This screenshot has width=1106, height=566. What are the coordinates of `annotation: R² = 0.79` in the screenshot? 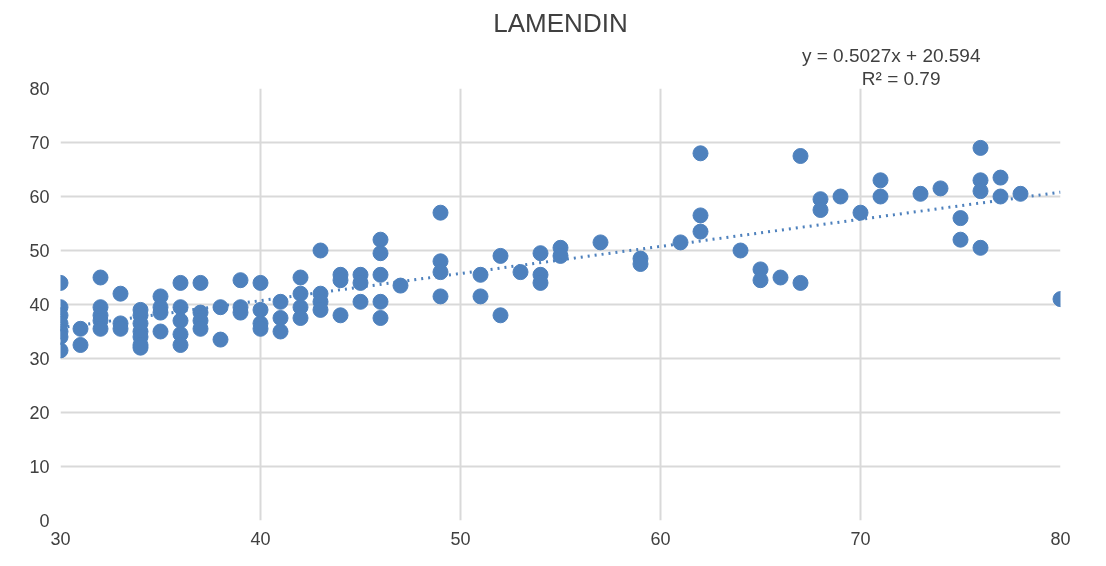 It's located at (901, 78).